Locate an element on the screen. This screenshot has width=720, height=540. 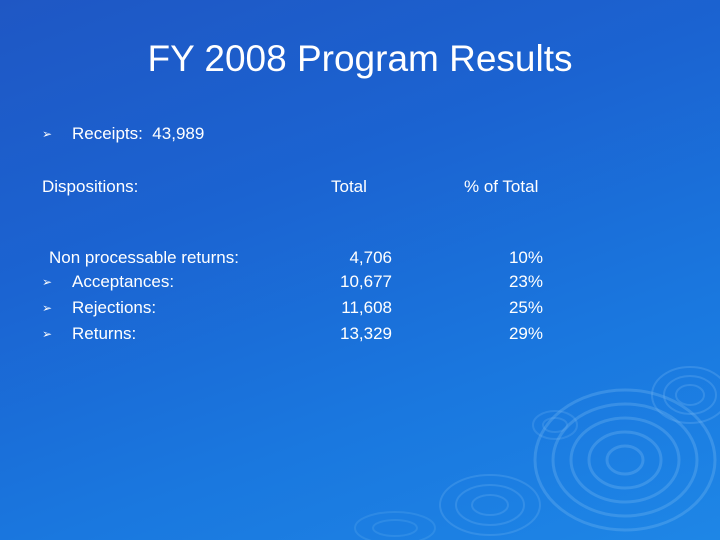
row-total-non-processable: 4,706 is located at coordinates (370, 257).